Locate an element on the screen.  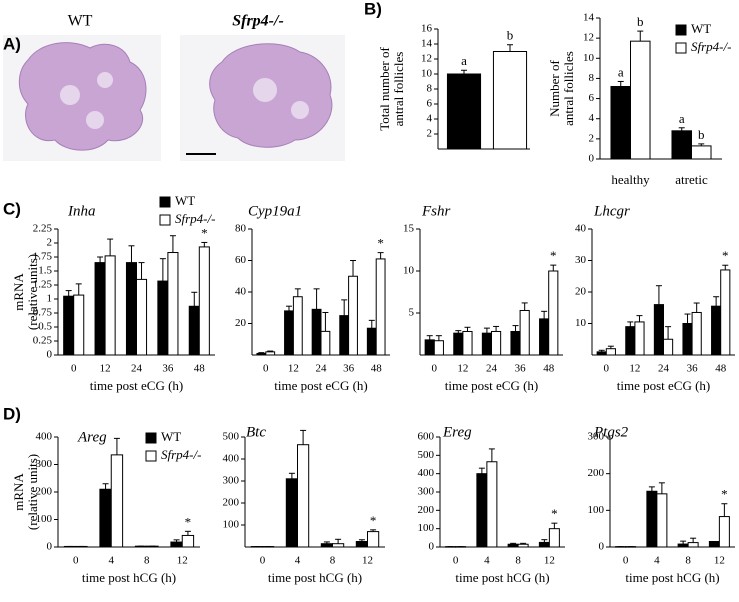
y-tick-label: 5 is located at coordinates (412, 313).